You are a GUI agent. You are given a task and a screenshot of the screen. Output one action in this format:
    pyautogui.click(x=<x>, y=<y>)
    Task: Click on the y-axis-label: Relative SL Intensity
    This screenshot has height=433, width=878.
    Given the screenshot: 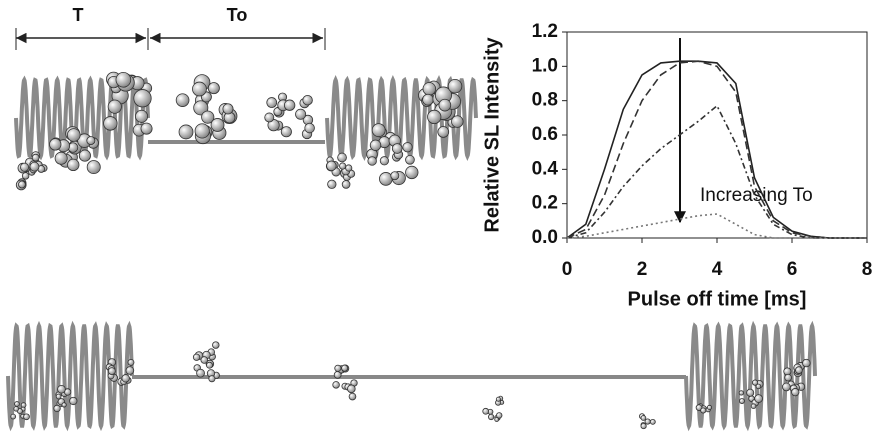 What is the action you would take?
    pyautogui.click(x=492, y=135)
    